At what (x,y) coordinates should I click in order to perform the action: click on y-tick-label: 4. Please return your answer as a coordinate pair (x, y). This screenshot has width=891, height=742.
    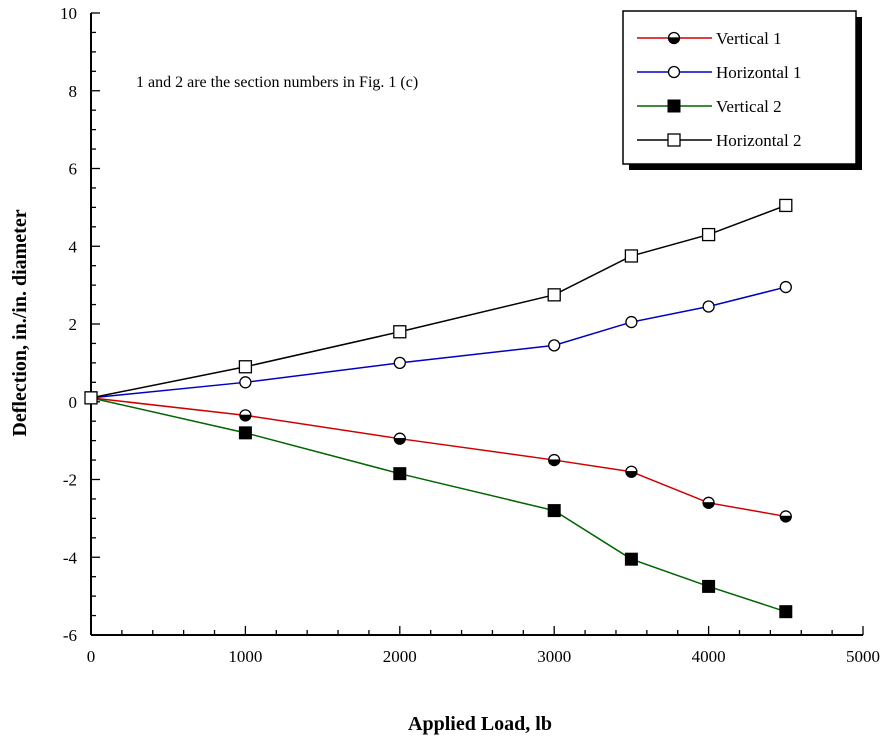
    Looking at the image, I should click on (73, 246).